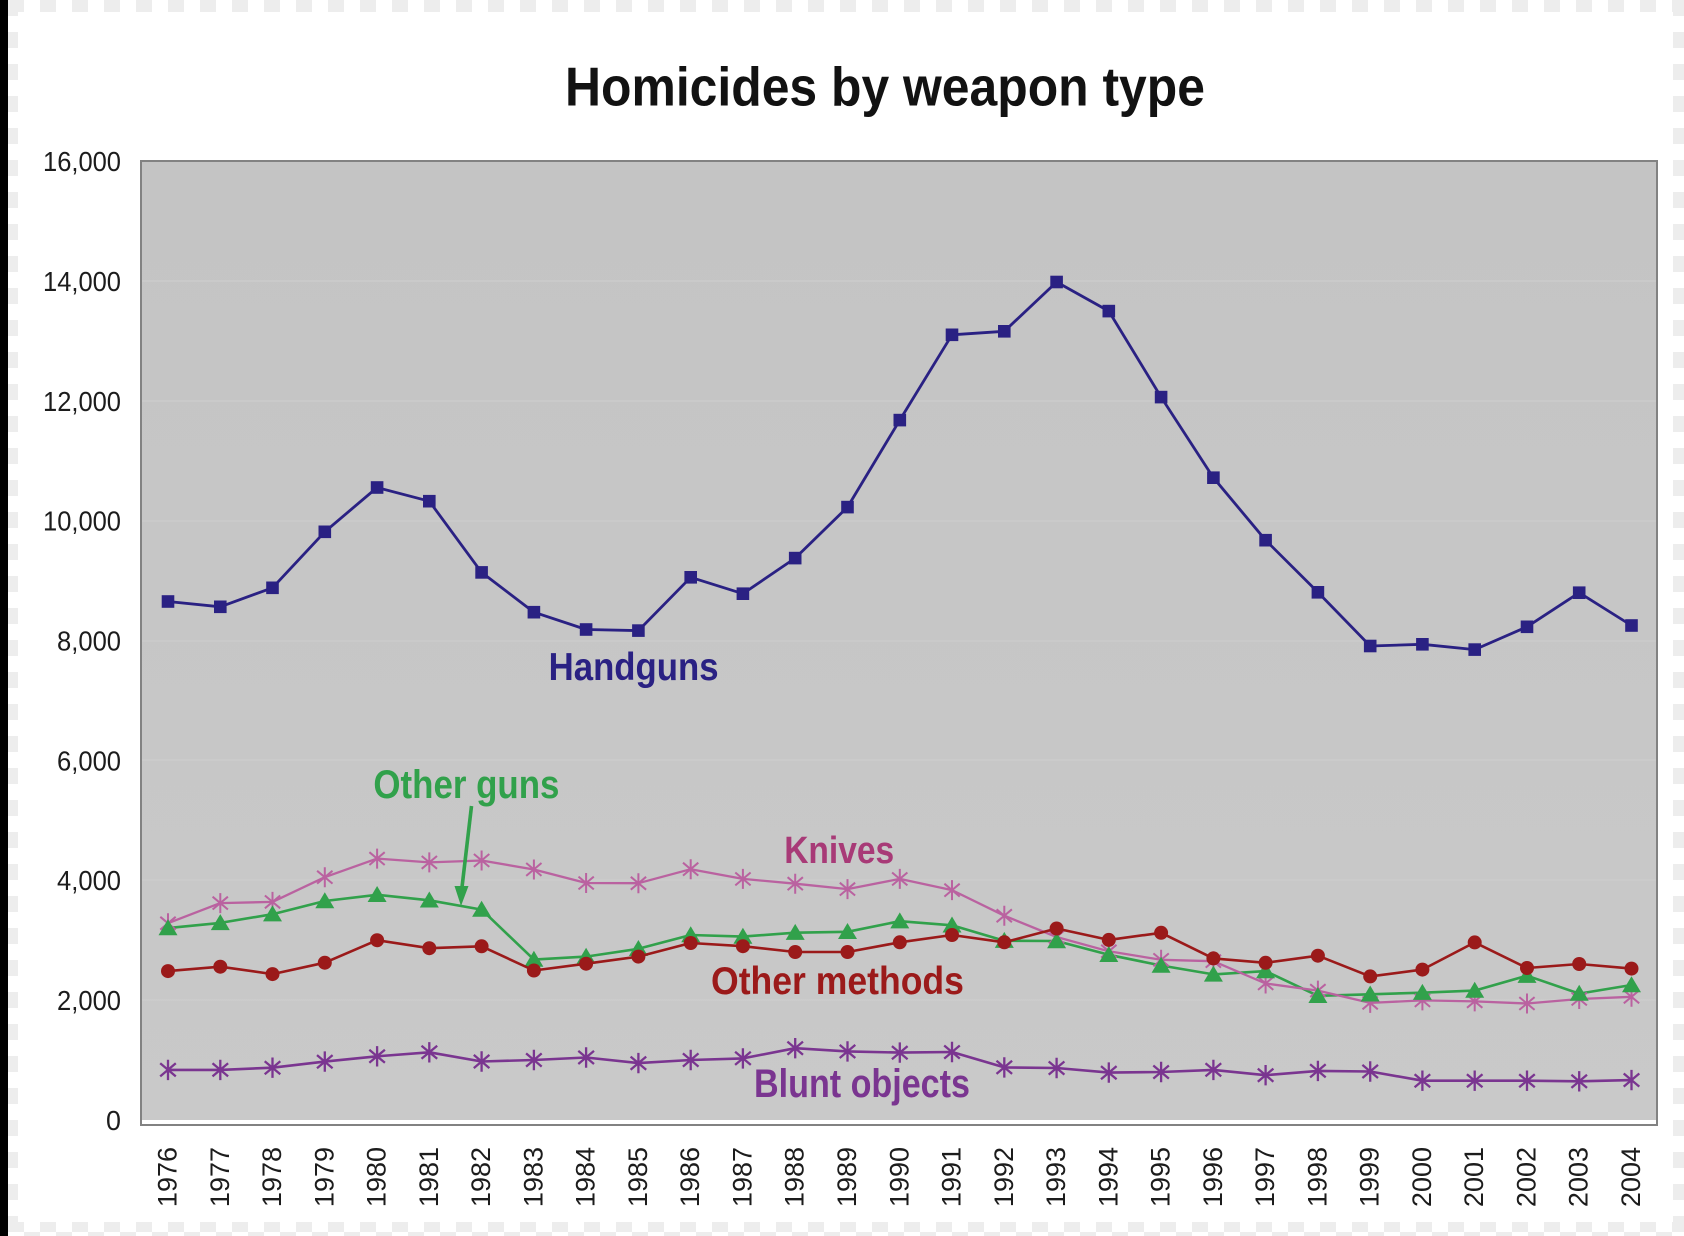 The image size is (1684, 1236). I want to click on svg-text: 1994, so click(1108, 1177).